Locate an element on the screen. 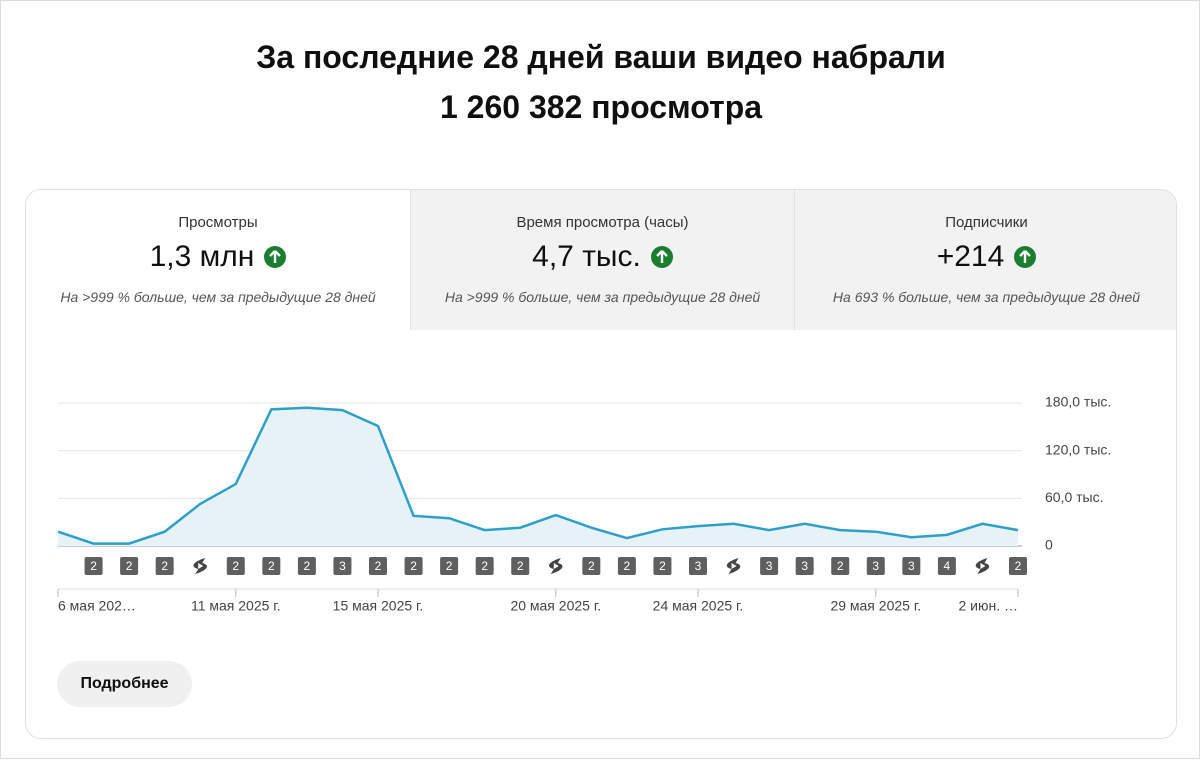 The image size is (1200, 760). x-tick-label: 15 мая 2025 г. is located at coordinates (378, 606).